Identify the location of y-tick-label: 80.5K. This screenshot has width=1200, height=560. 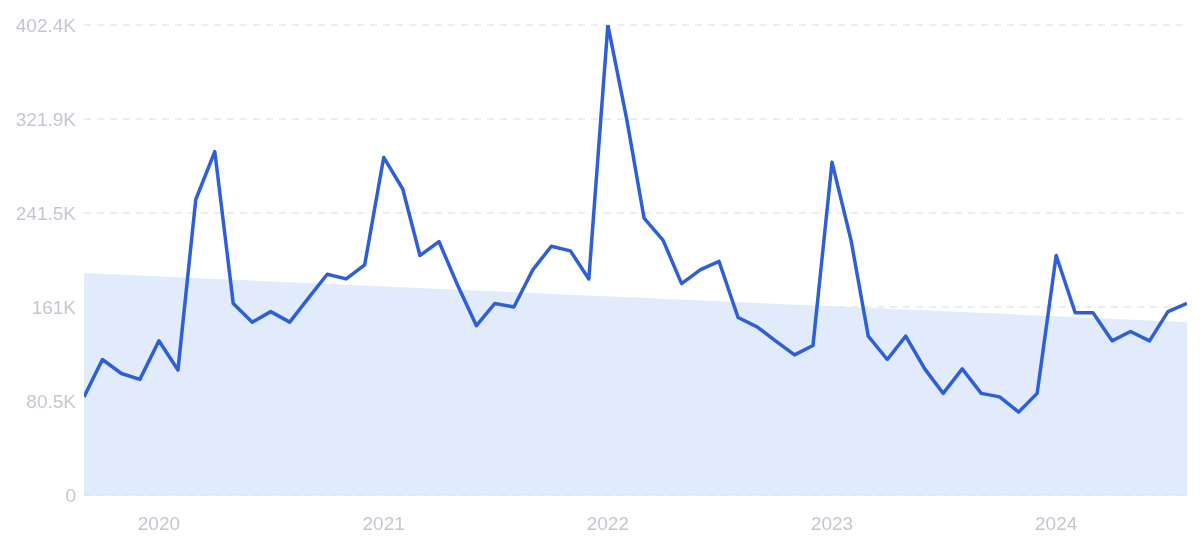
(51, 401).